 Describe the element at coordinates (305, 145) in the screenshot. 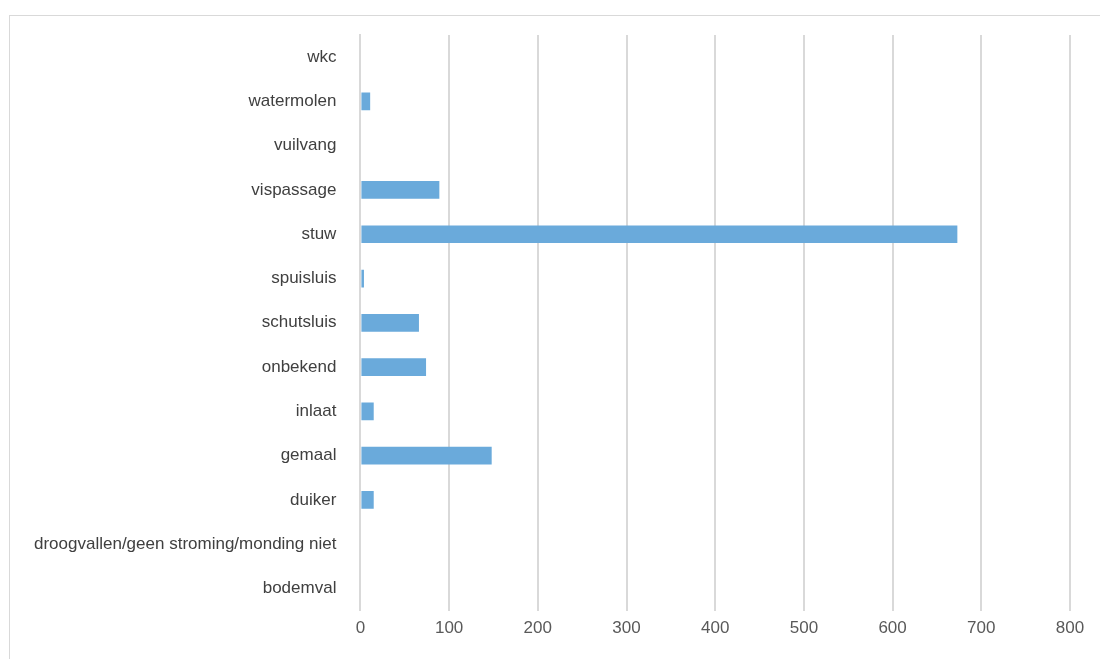

I see `y-tick-label: vuilvang` at that location.